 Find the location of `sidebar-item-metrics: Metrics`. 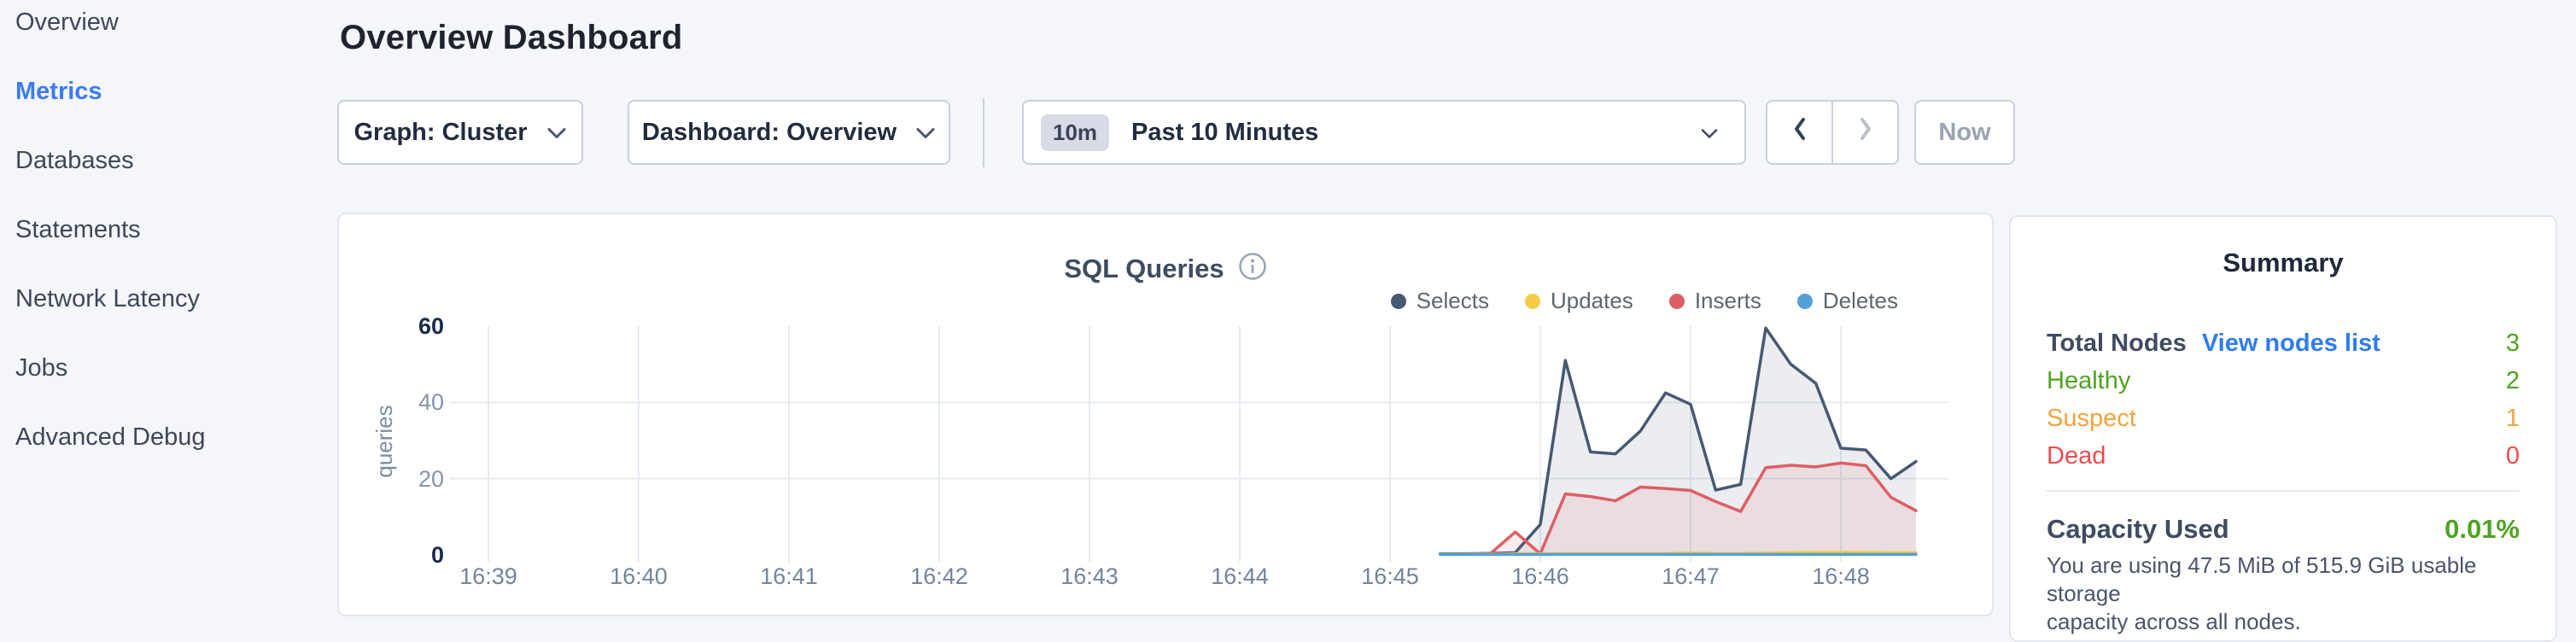

sidebar-item-metrics: Metrics is located at coordinates (59, 91).